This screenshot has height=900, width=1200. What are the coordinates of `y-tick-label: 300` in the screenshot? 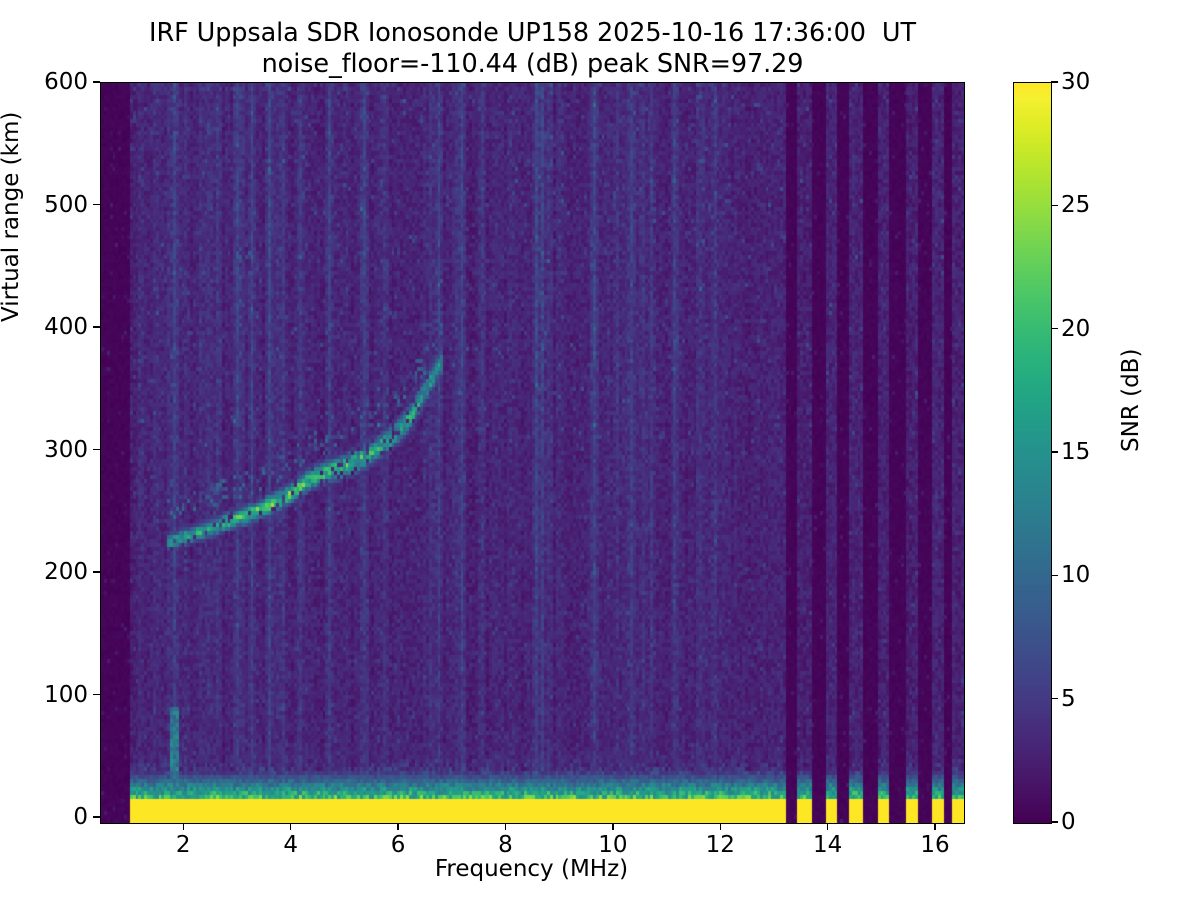 It's located at (66, 449).